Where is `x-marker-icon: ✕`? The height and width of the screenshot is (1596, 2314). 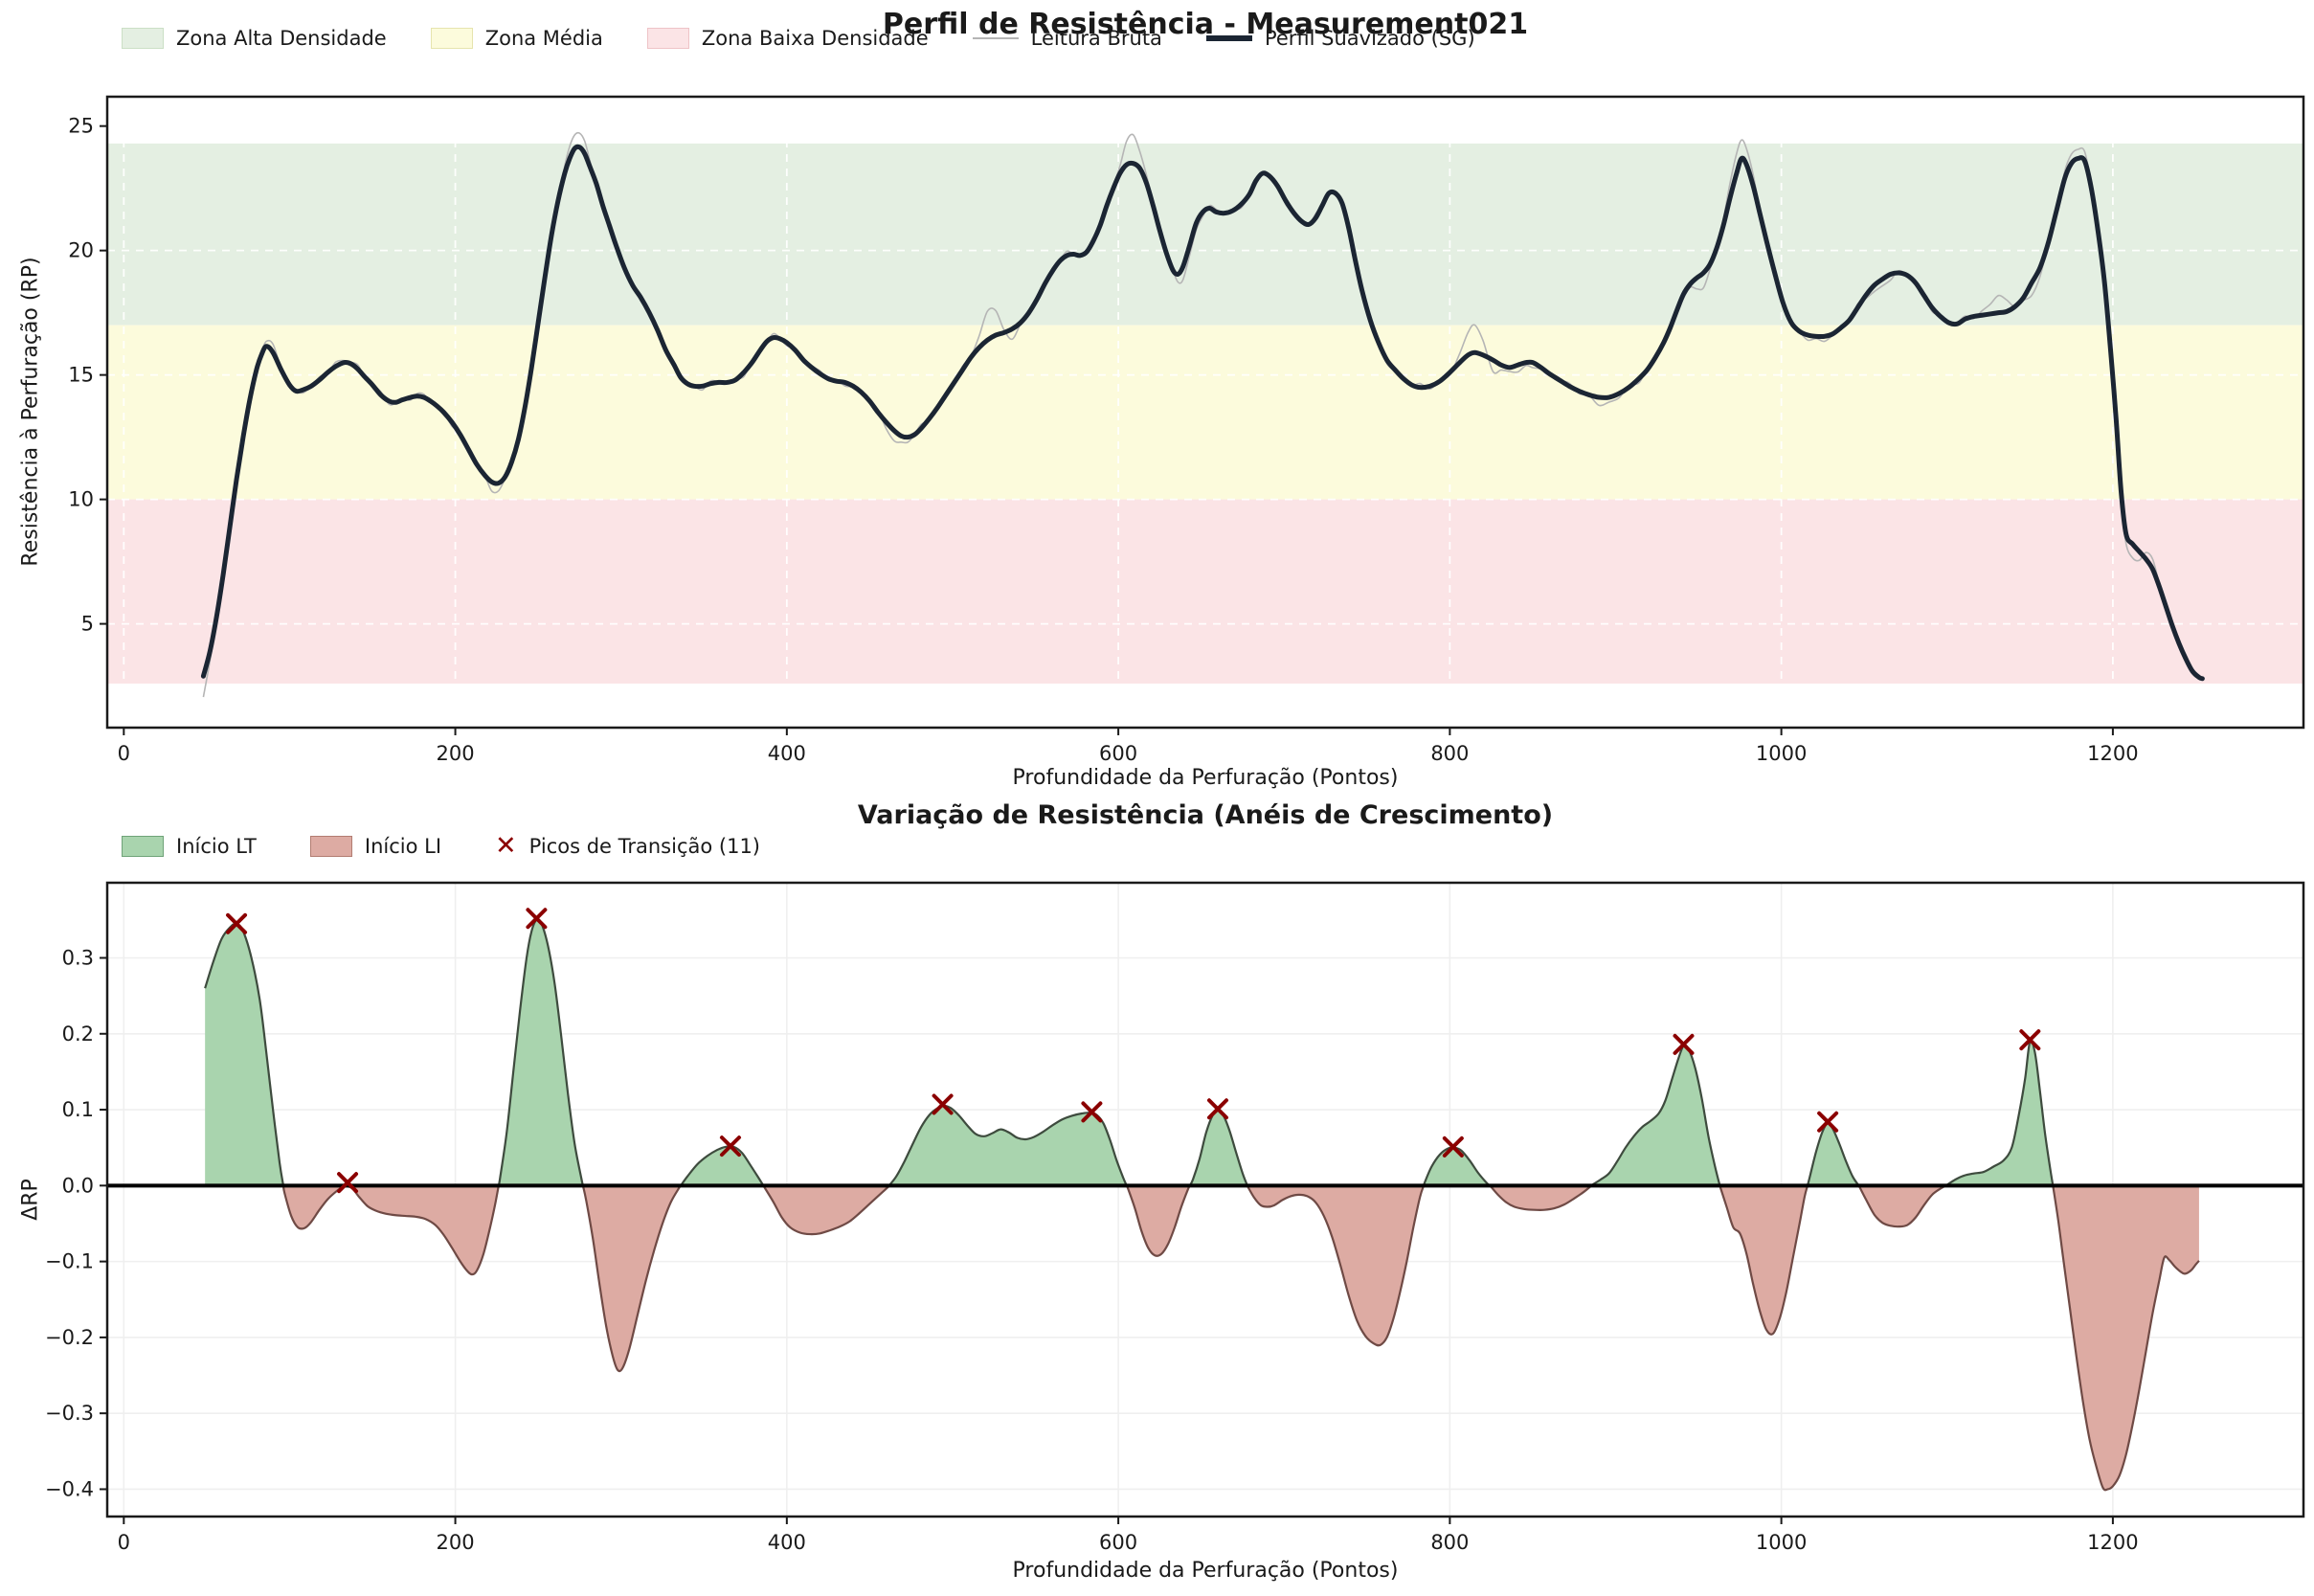 x-marker-icon: ✕ is located at coordinates (506, 846).